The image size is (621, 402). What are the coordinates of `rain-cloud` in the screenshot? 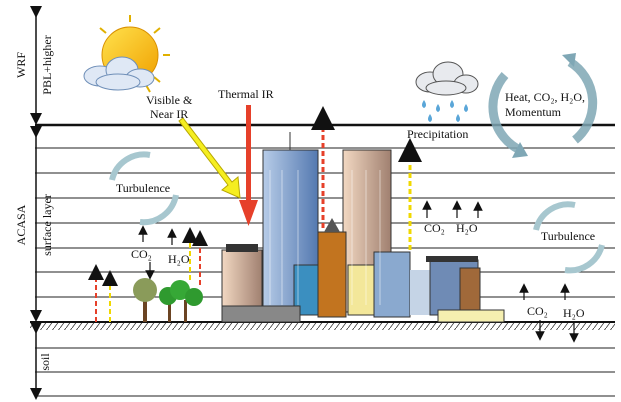 It's located at (447, 91).